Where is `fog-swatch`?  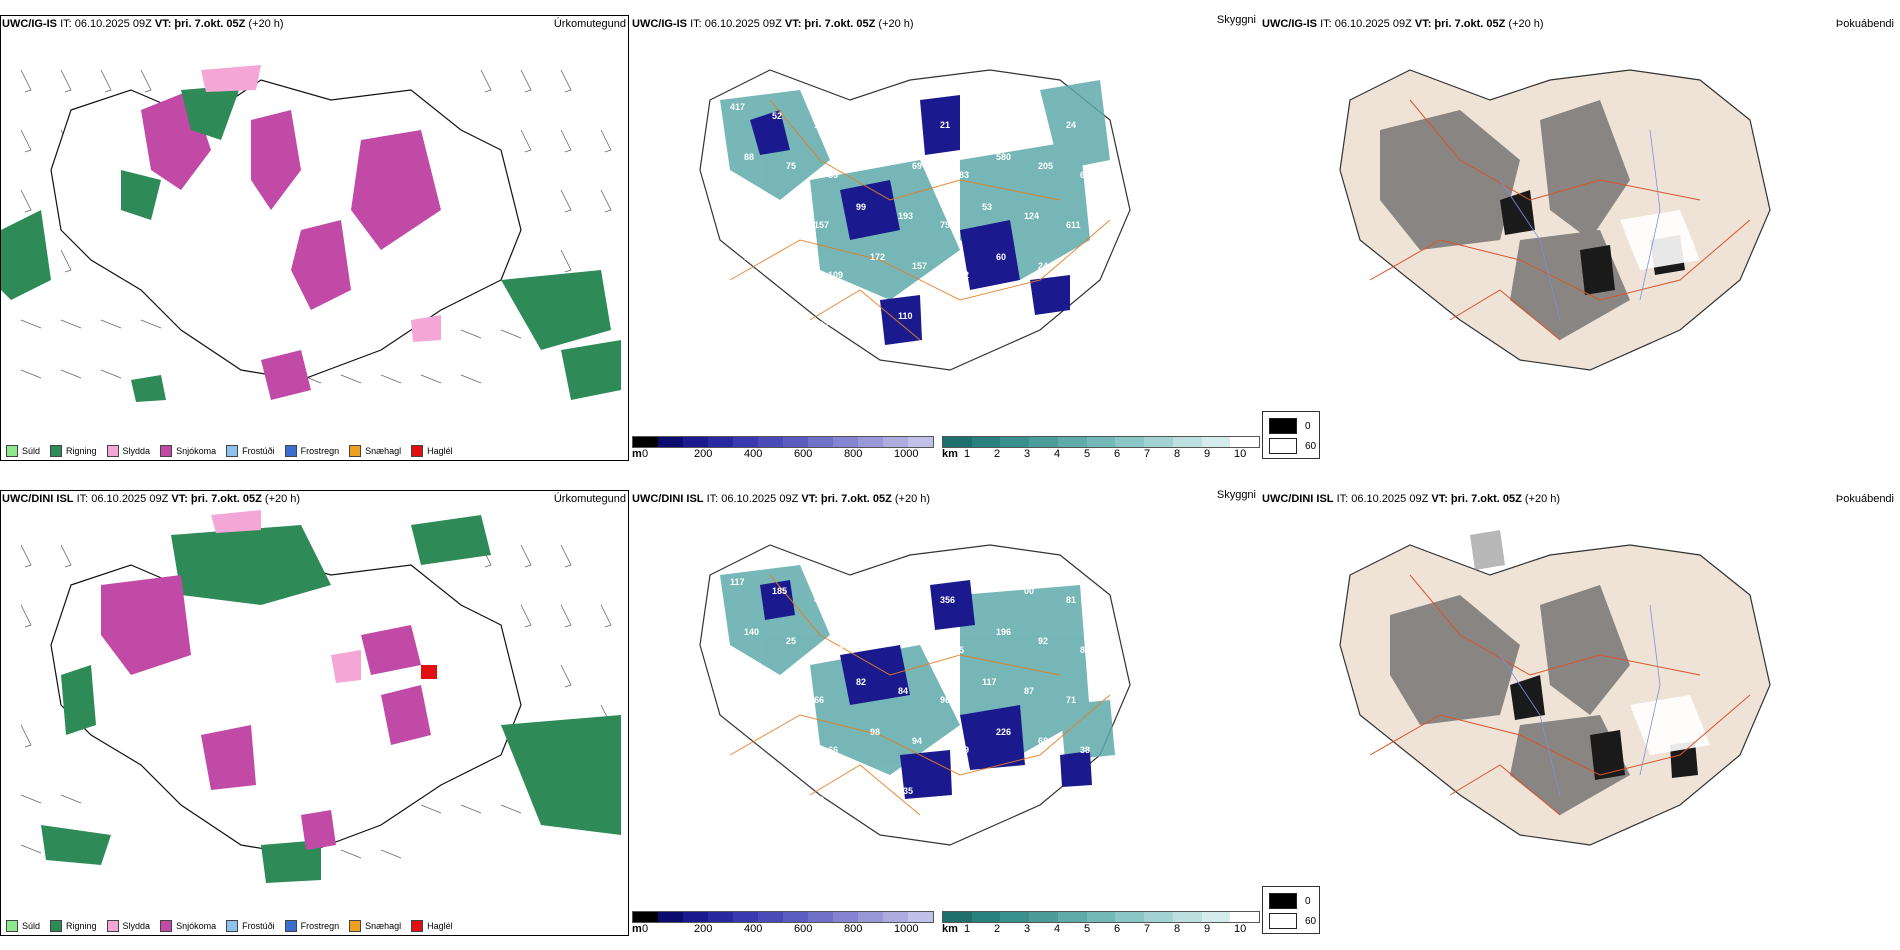 fog-swatch is located at coordinates (1283, 901).